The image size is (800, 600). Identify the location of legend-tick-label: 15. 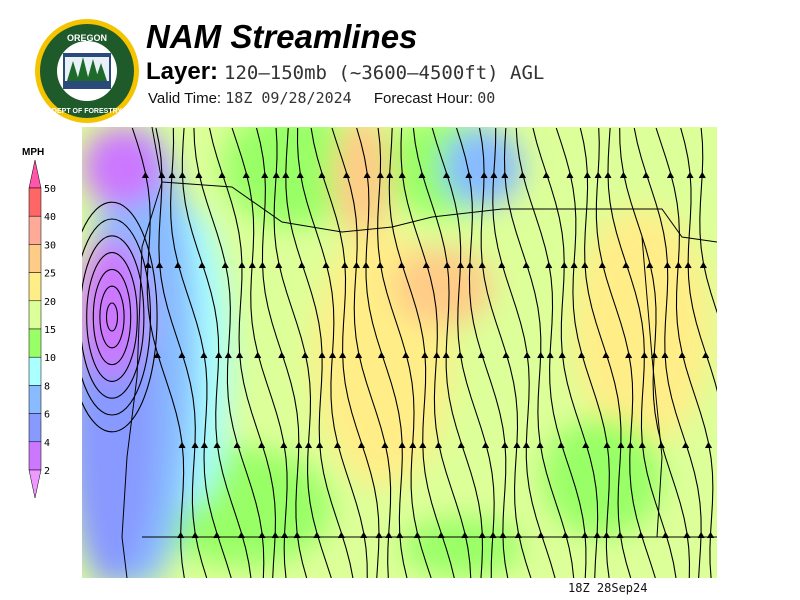
(50, 330).